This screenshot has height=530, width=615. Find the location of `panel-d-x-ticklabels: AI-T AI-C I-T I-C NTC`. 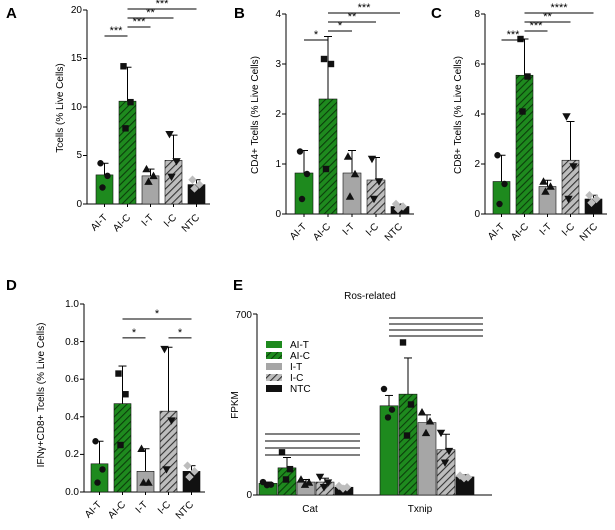

panel-d-x-ticklabels: AI-T AI-C I-T I-C NTC is located at coordinates (139, 510).